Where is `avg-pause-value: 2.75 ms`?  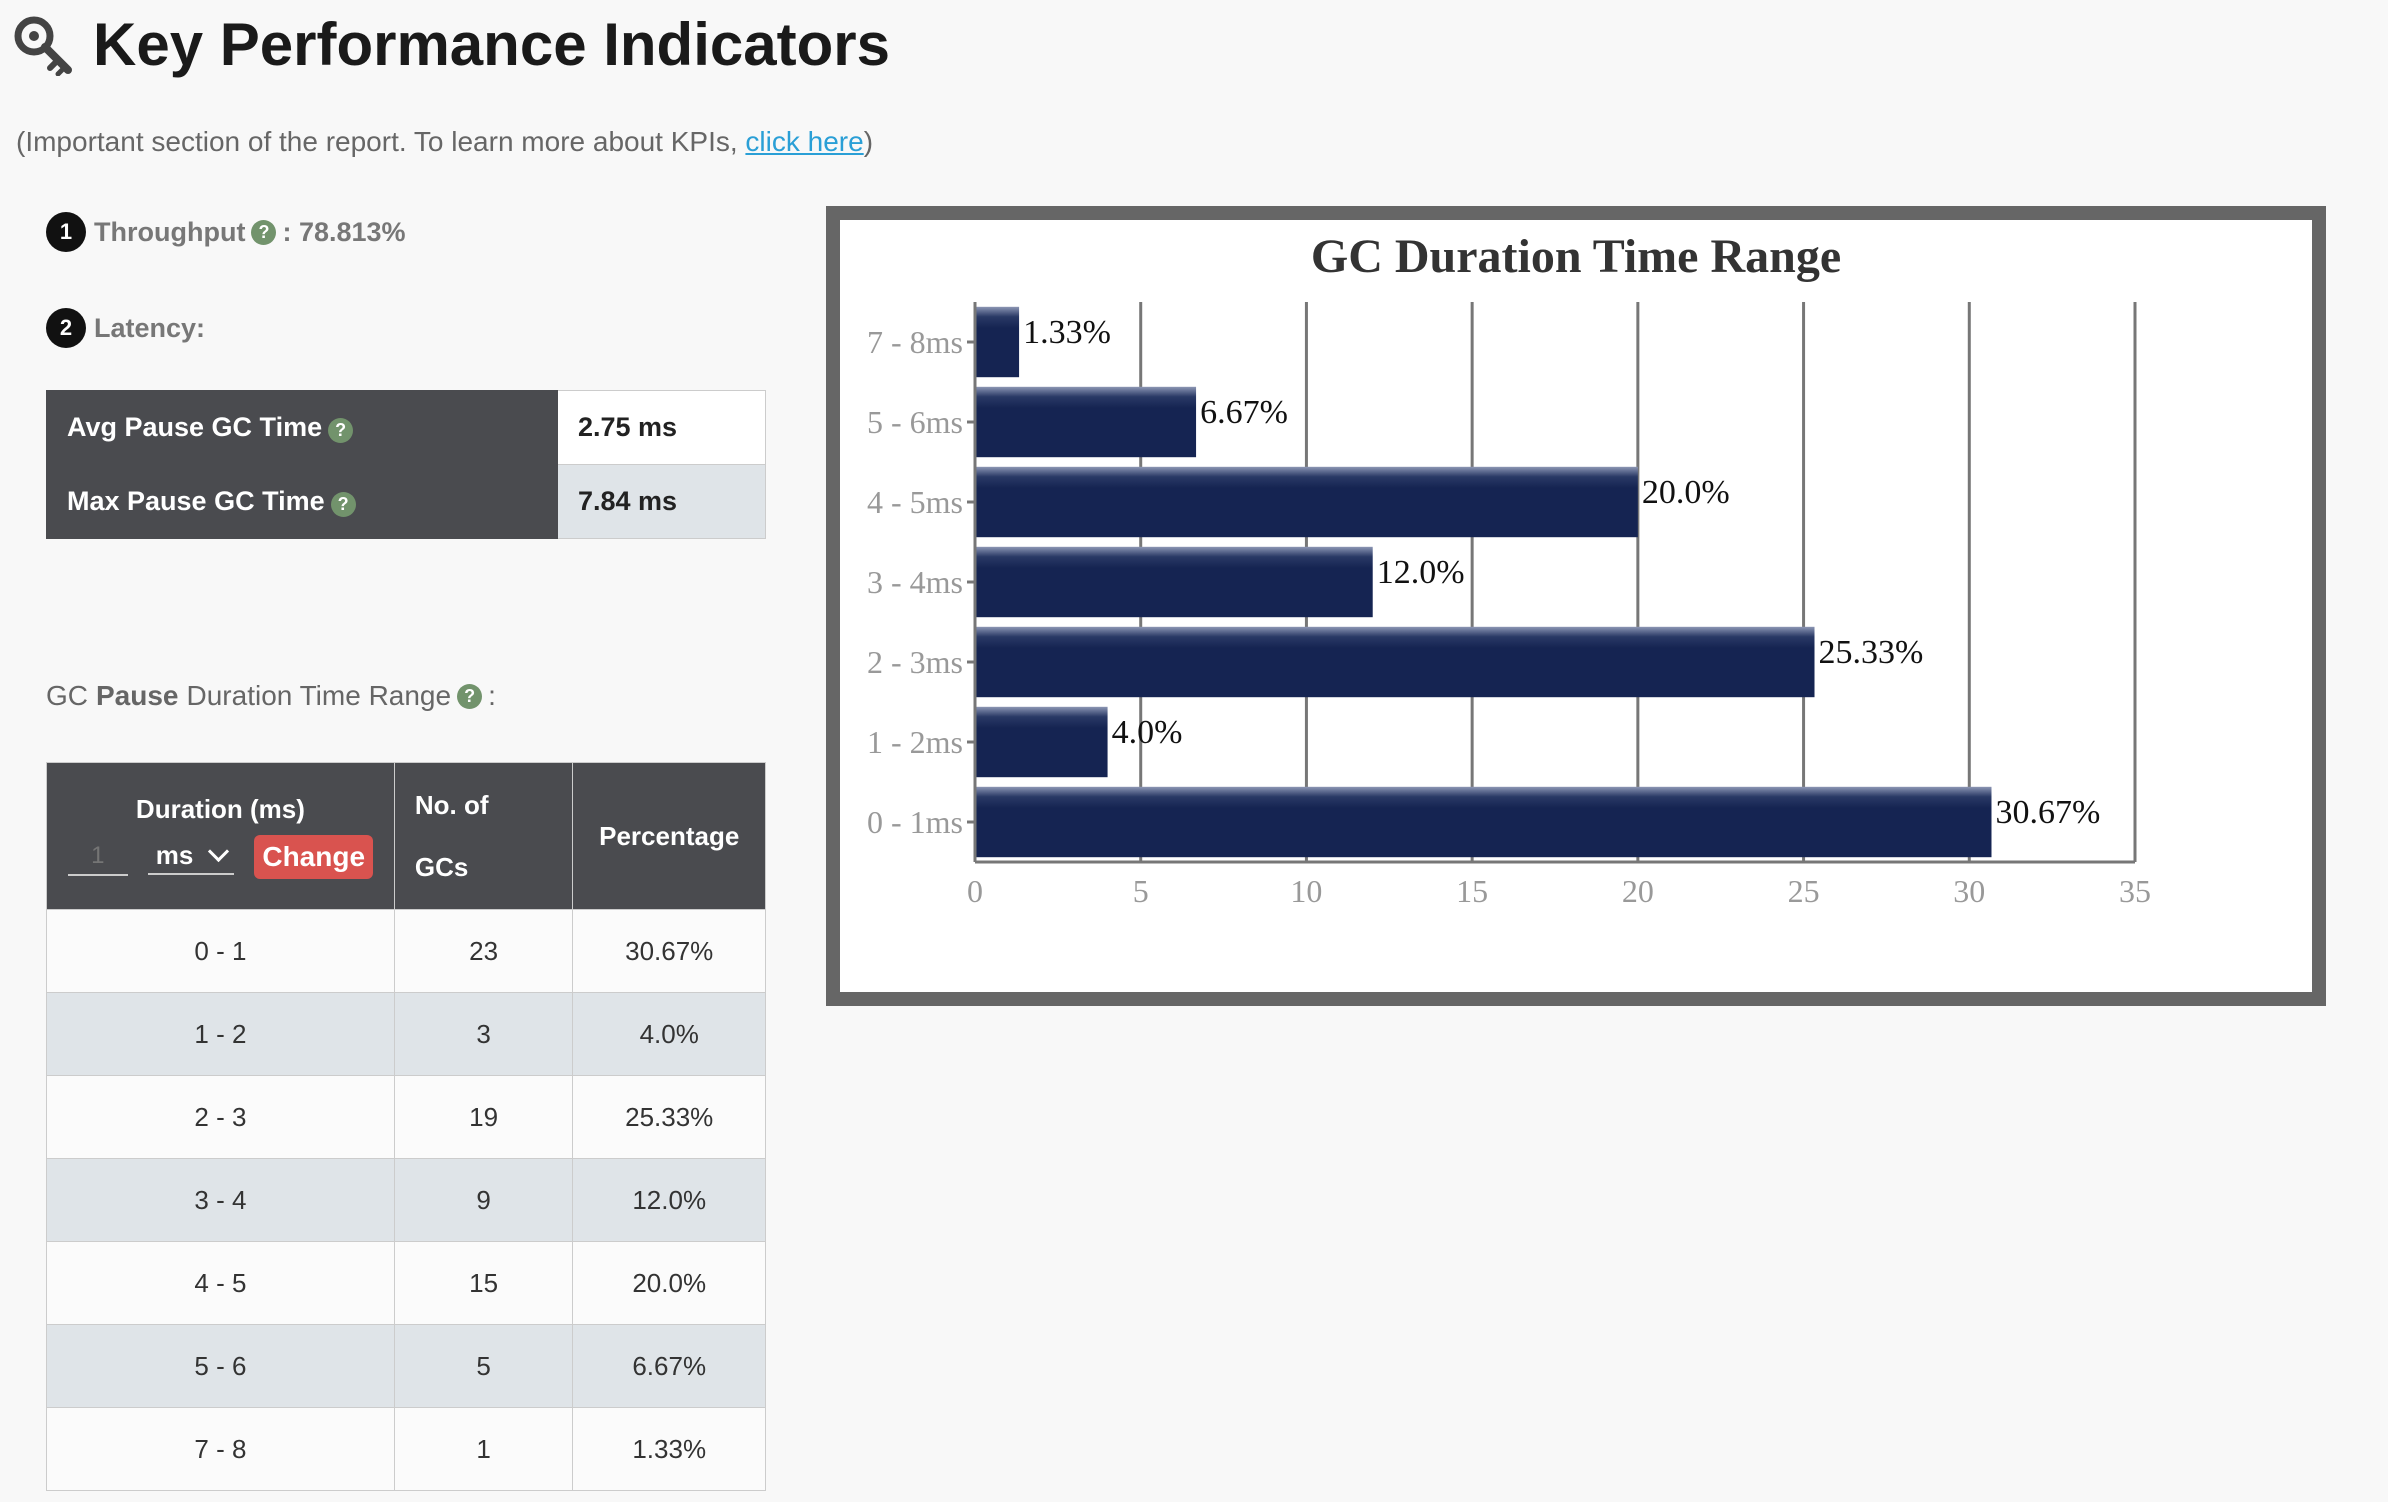 avg-pause-value: 2.75 ms is located at coordinates (661, 427).